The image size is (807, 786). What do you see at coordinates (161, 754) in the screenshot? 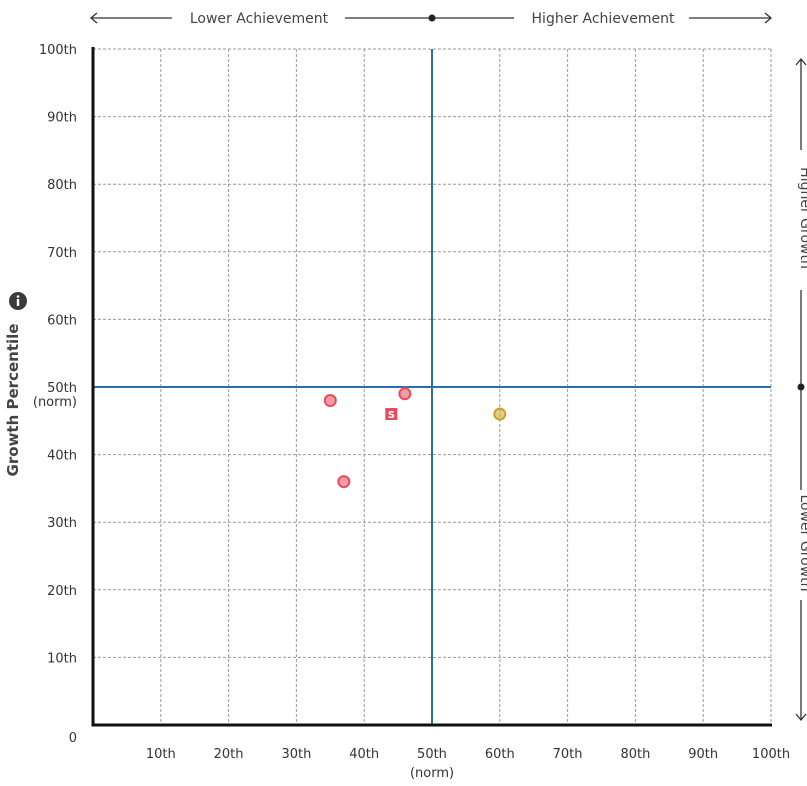
I see `x-tick-label: 10th` at bounding box center [161, 754].